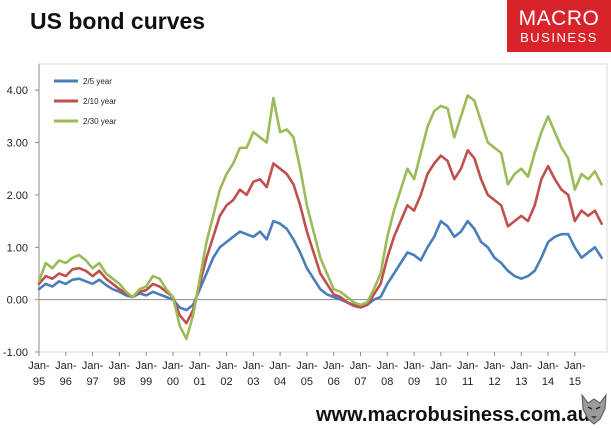 This screenshot has height=428, width=611. What do you see at coordinates (93, 374) in the screenshot?
I see `x-tick-label: Jan-97` at bounding box center [93, 374].